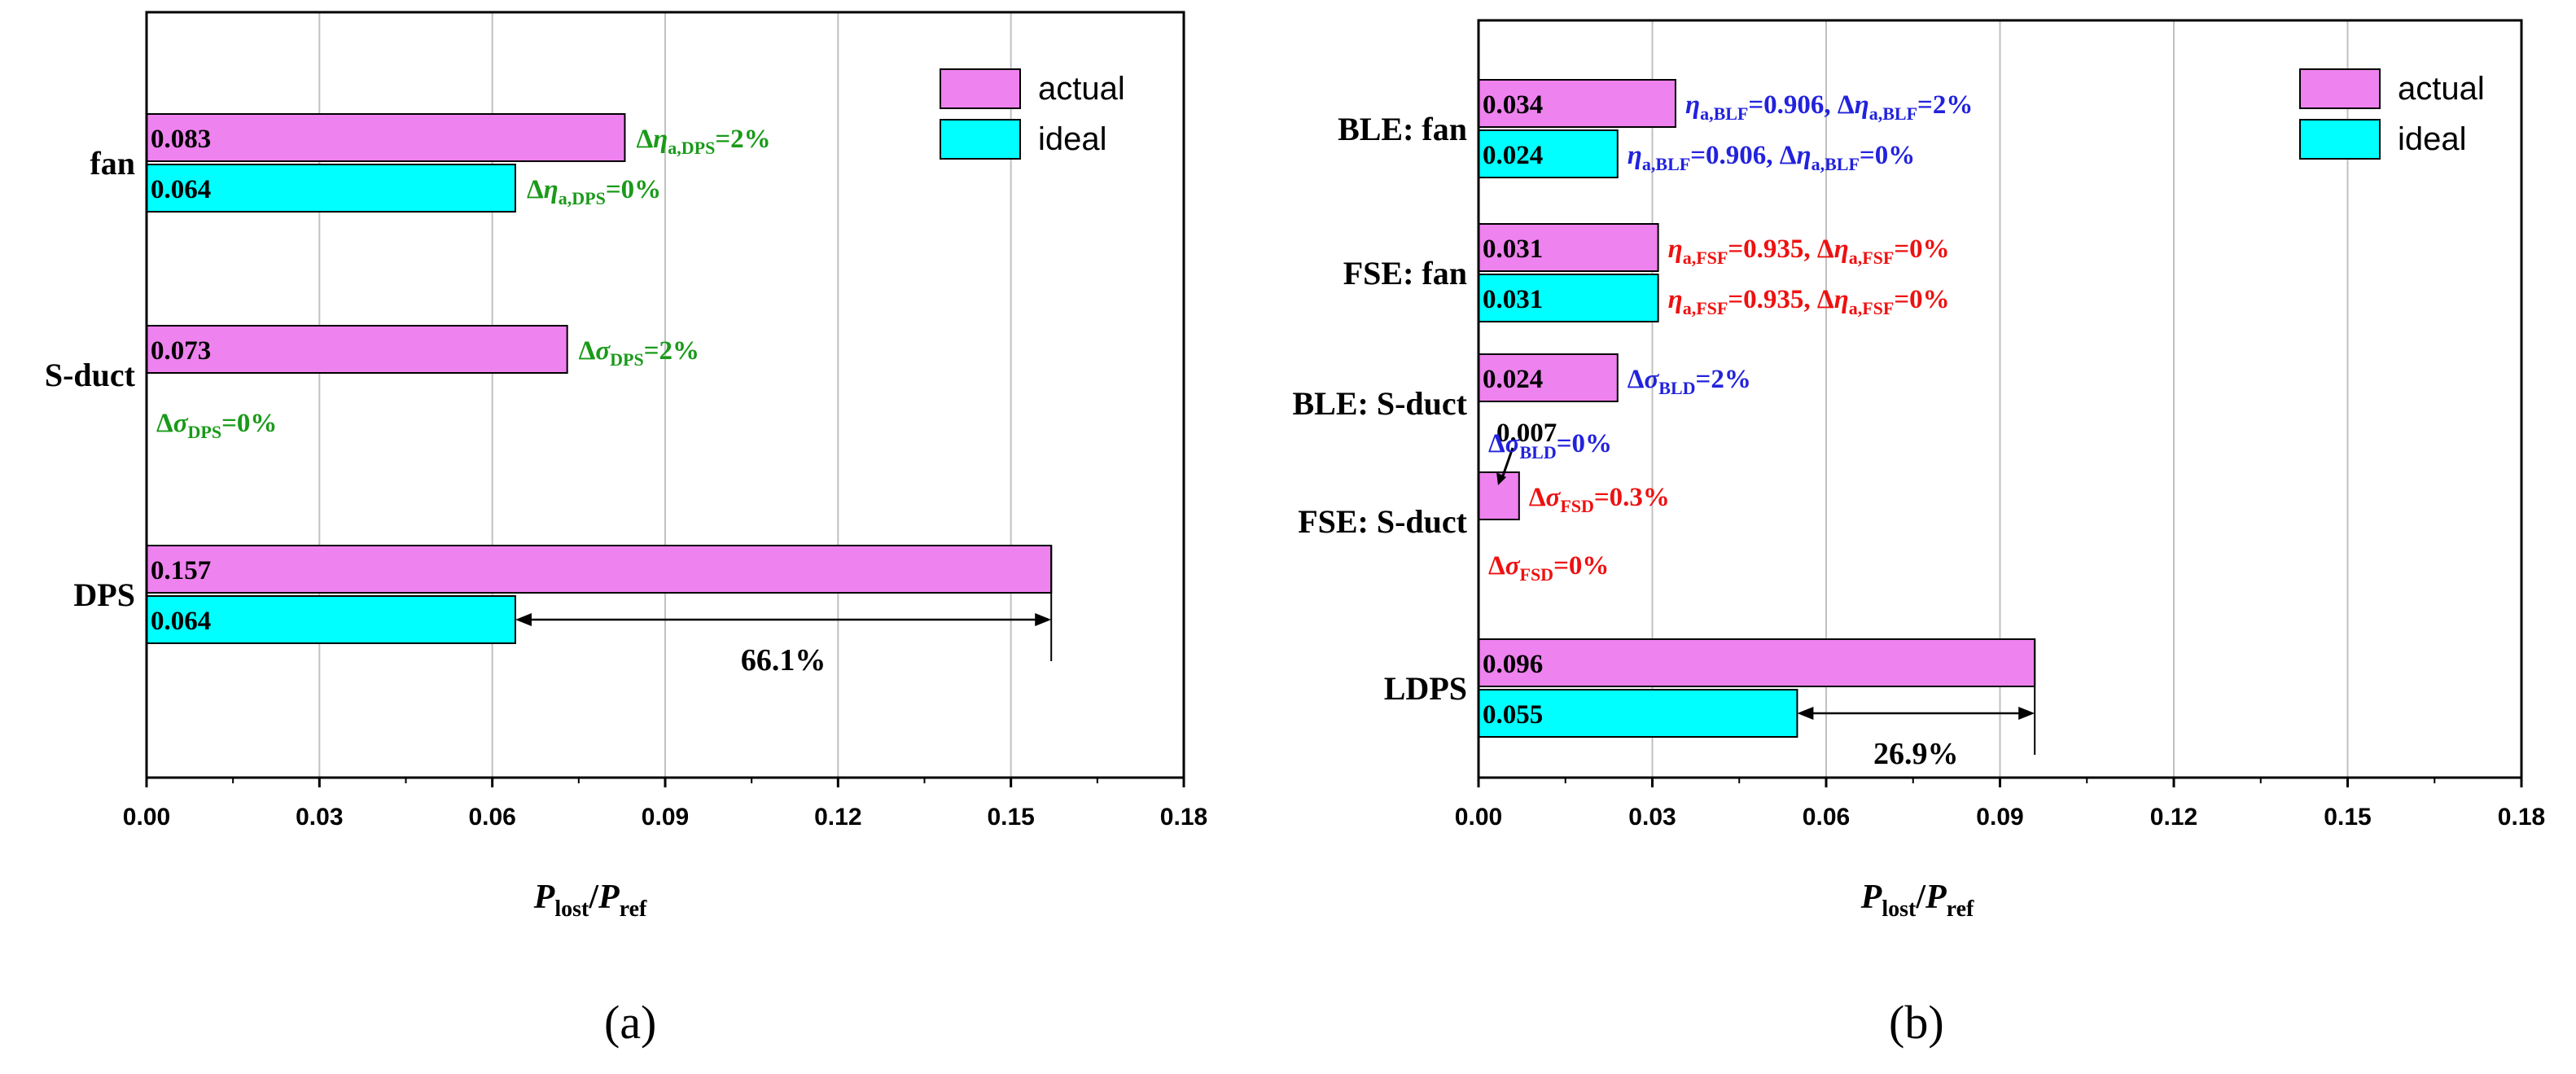 The image size is (2576, 1074). I want to click on category-label: BLE: S-duct, so click(1380, 403).